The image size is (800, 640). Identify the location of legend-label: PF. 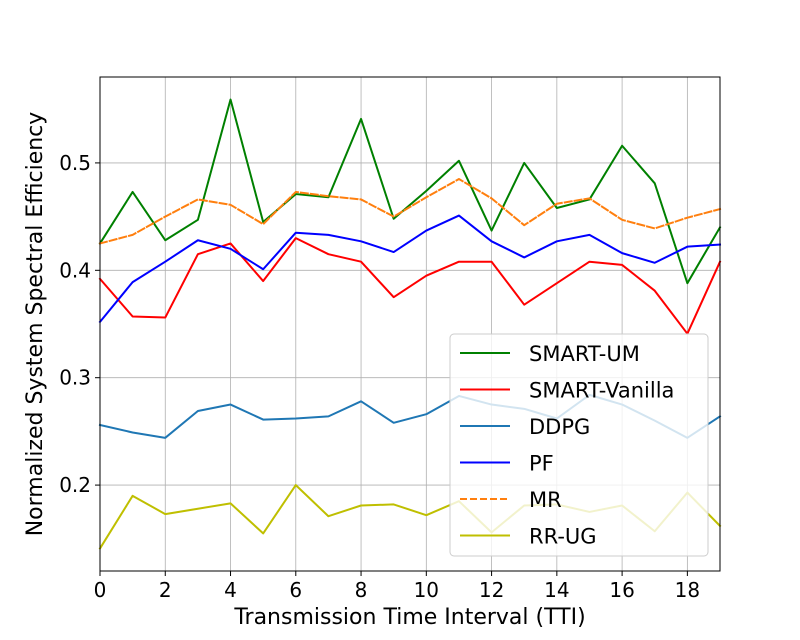
(541, 464).